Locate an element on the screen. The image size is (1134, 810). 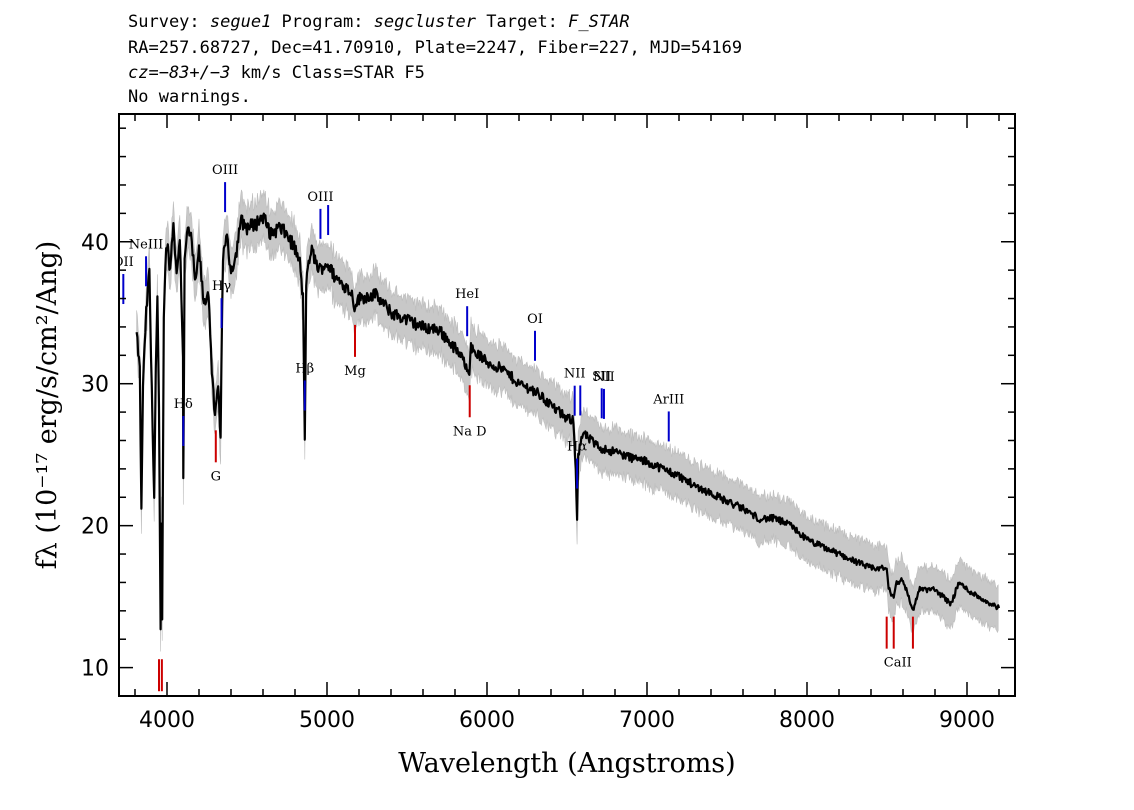
x-tick-label: 9000 is located at coordinates (967, 720).